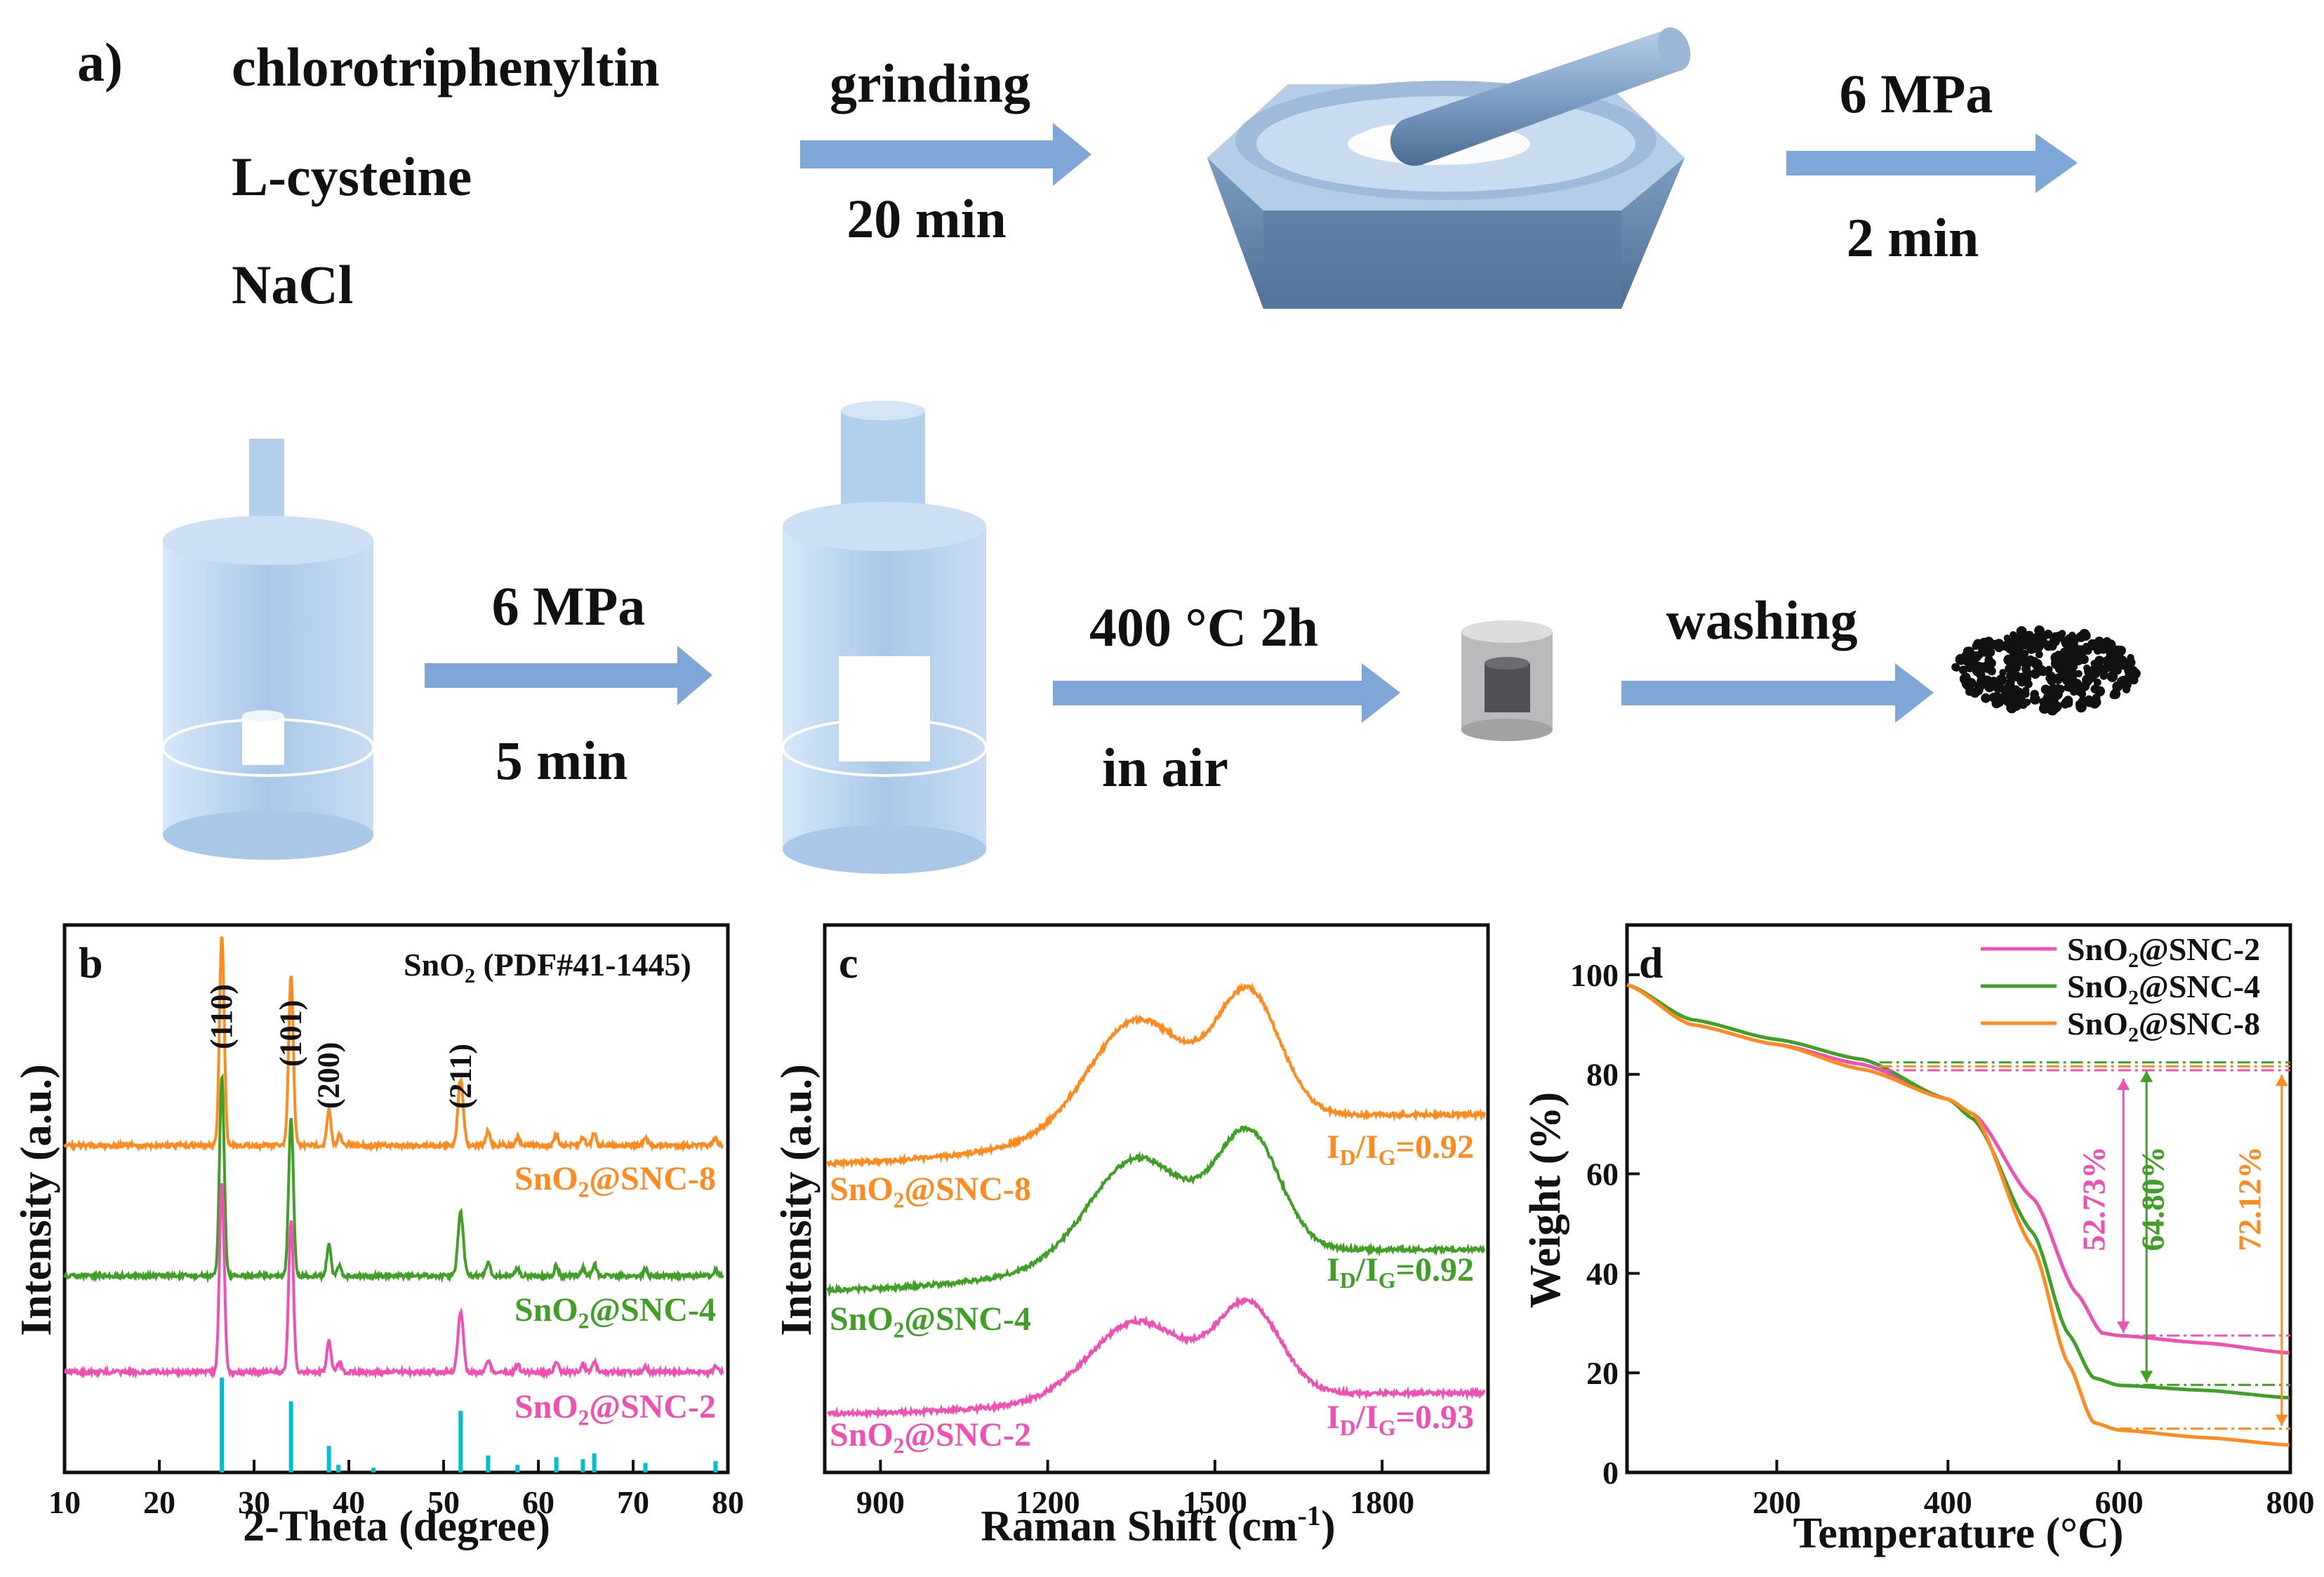 The image size is (2324, 1577). What do you see at coordinates (848, 964) in the screenshot?
I see `panel-c-label: c` at bounding box center [848, 964].